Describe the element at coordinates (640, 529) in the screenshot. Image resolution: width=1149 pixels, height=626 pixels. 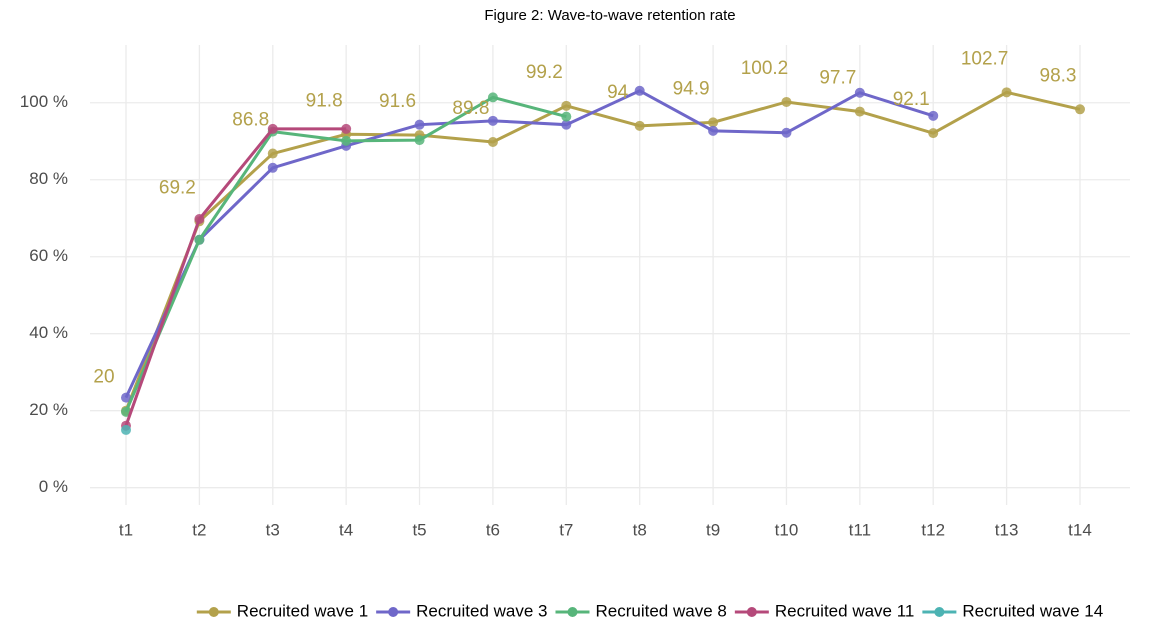
I see `x-tick-label: t8` at that location.